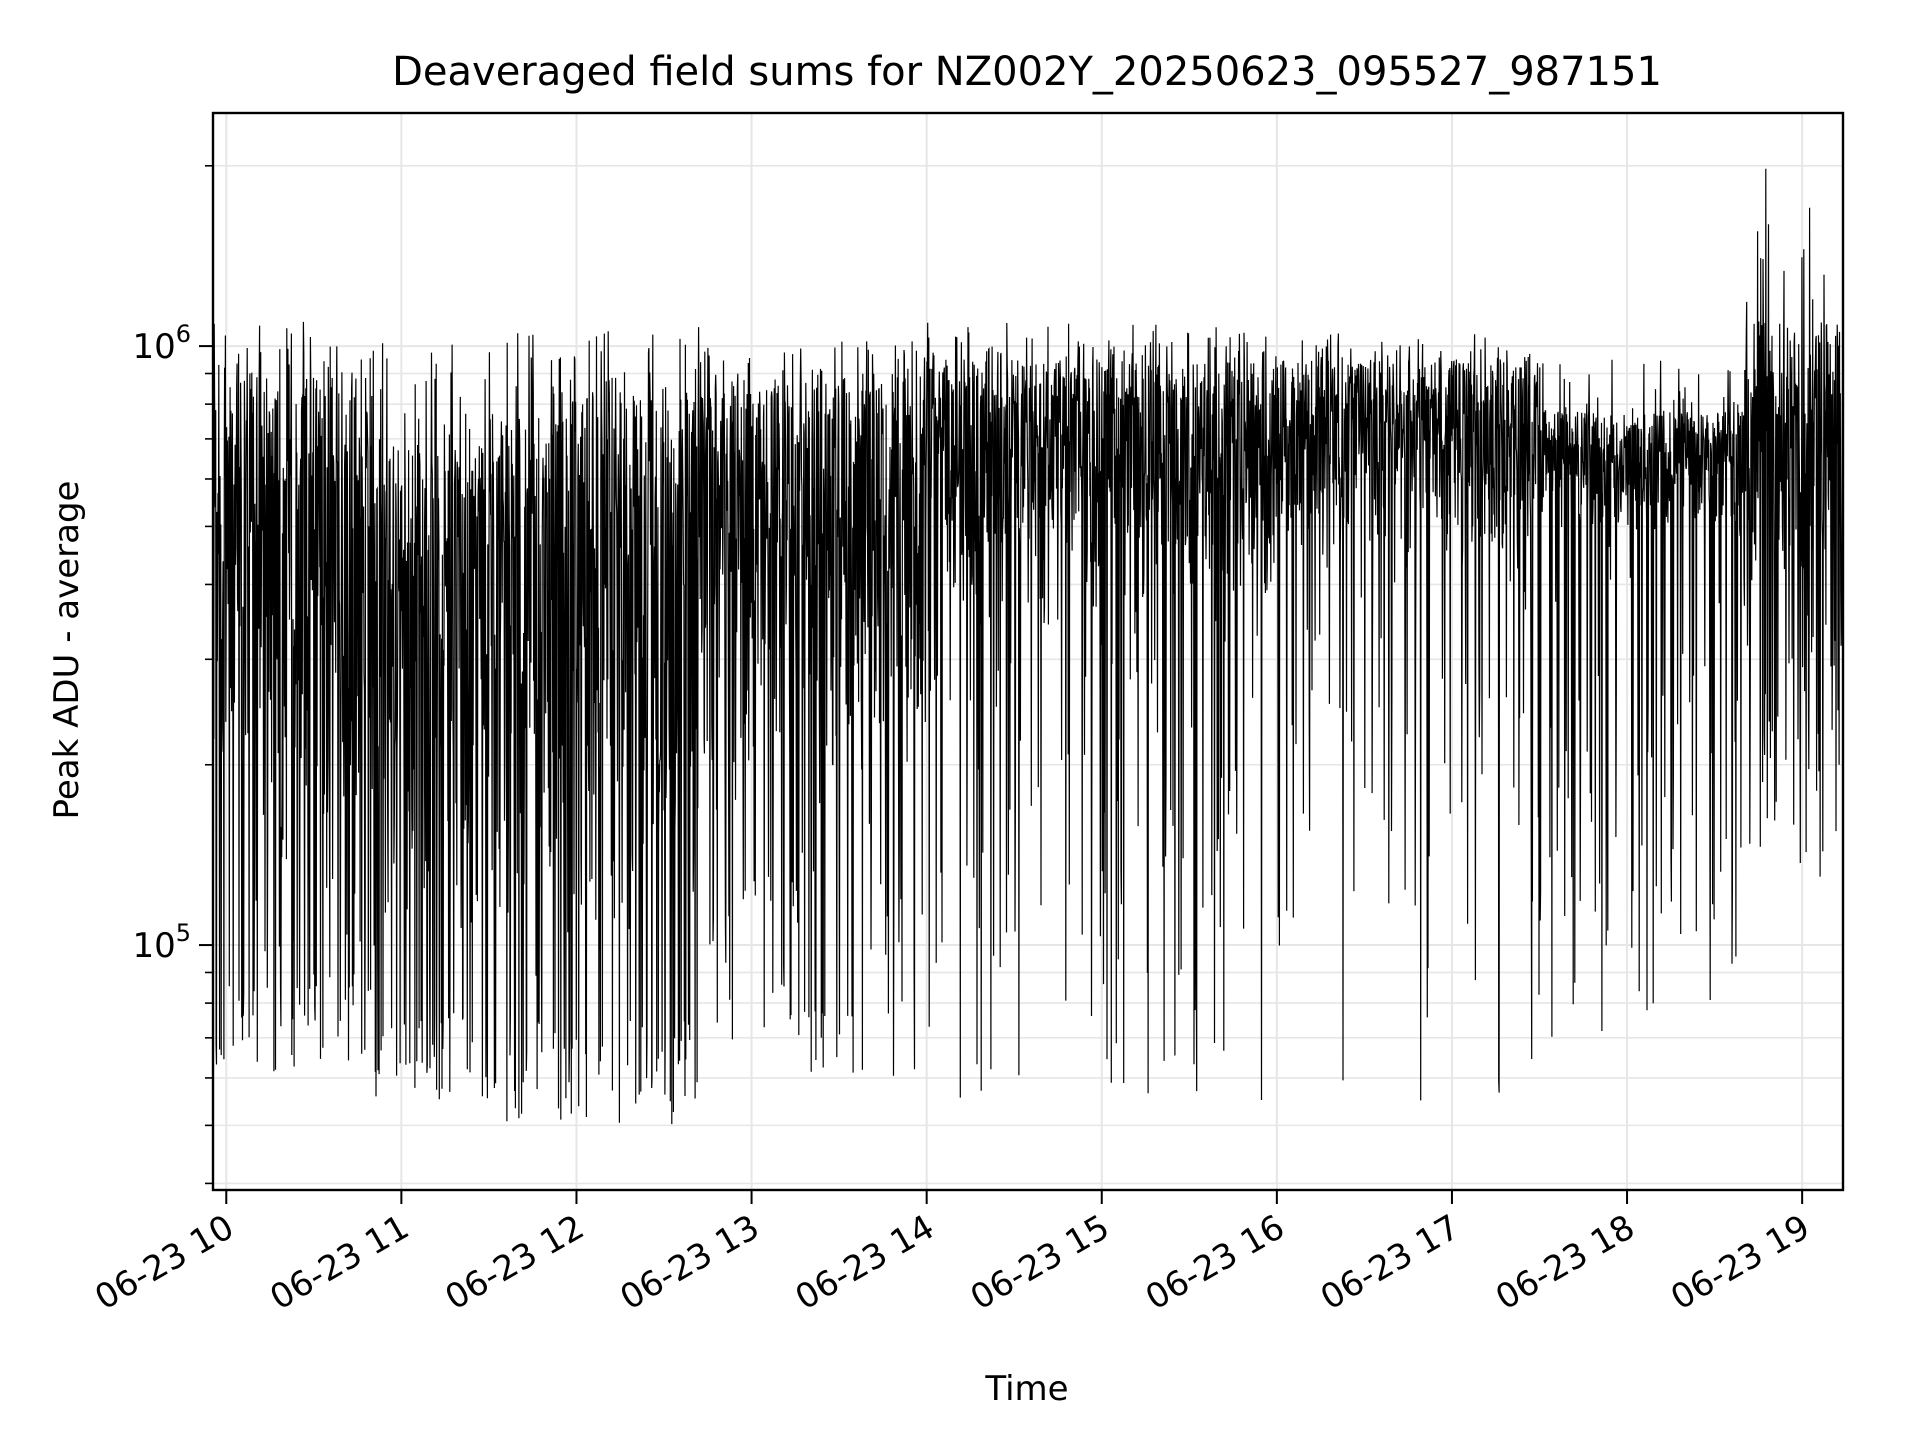 The image size is (1920, 1444). Describe the element at coordinates (183, 334) in the screenshot. I see `y-tick-label-exponent: 6` at that location.